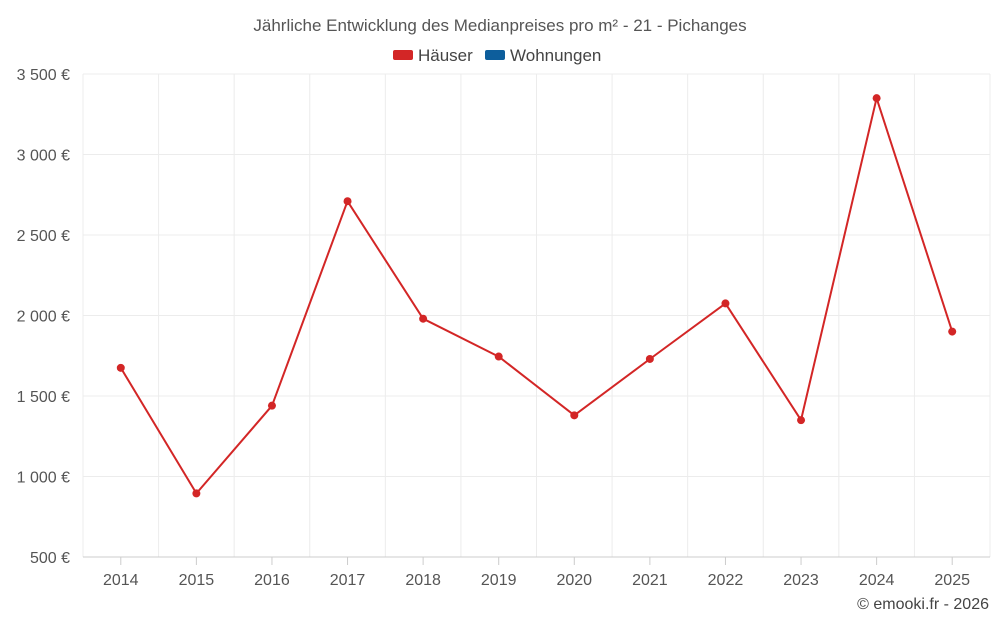 Image resolution: width=1000 pixels, height=625 pixels. Describe the element at coordinates (348, 580) in the screenshot. I see `x-tick-label: 2017` at that location.